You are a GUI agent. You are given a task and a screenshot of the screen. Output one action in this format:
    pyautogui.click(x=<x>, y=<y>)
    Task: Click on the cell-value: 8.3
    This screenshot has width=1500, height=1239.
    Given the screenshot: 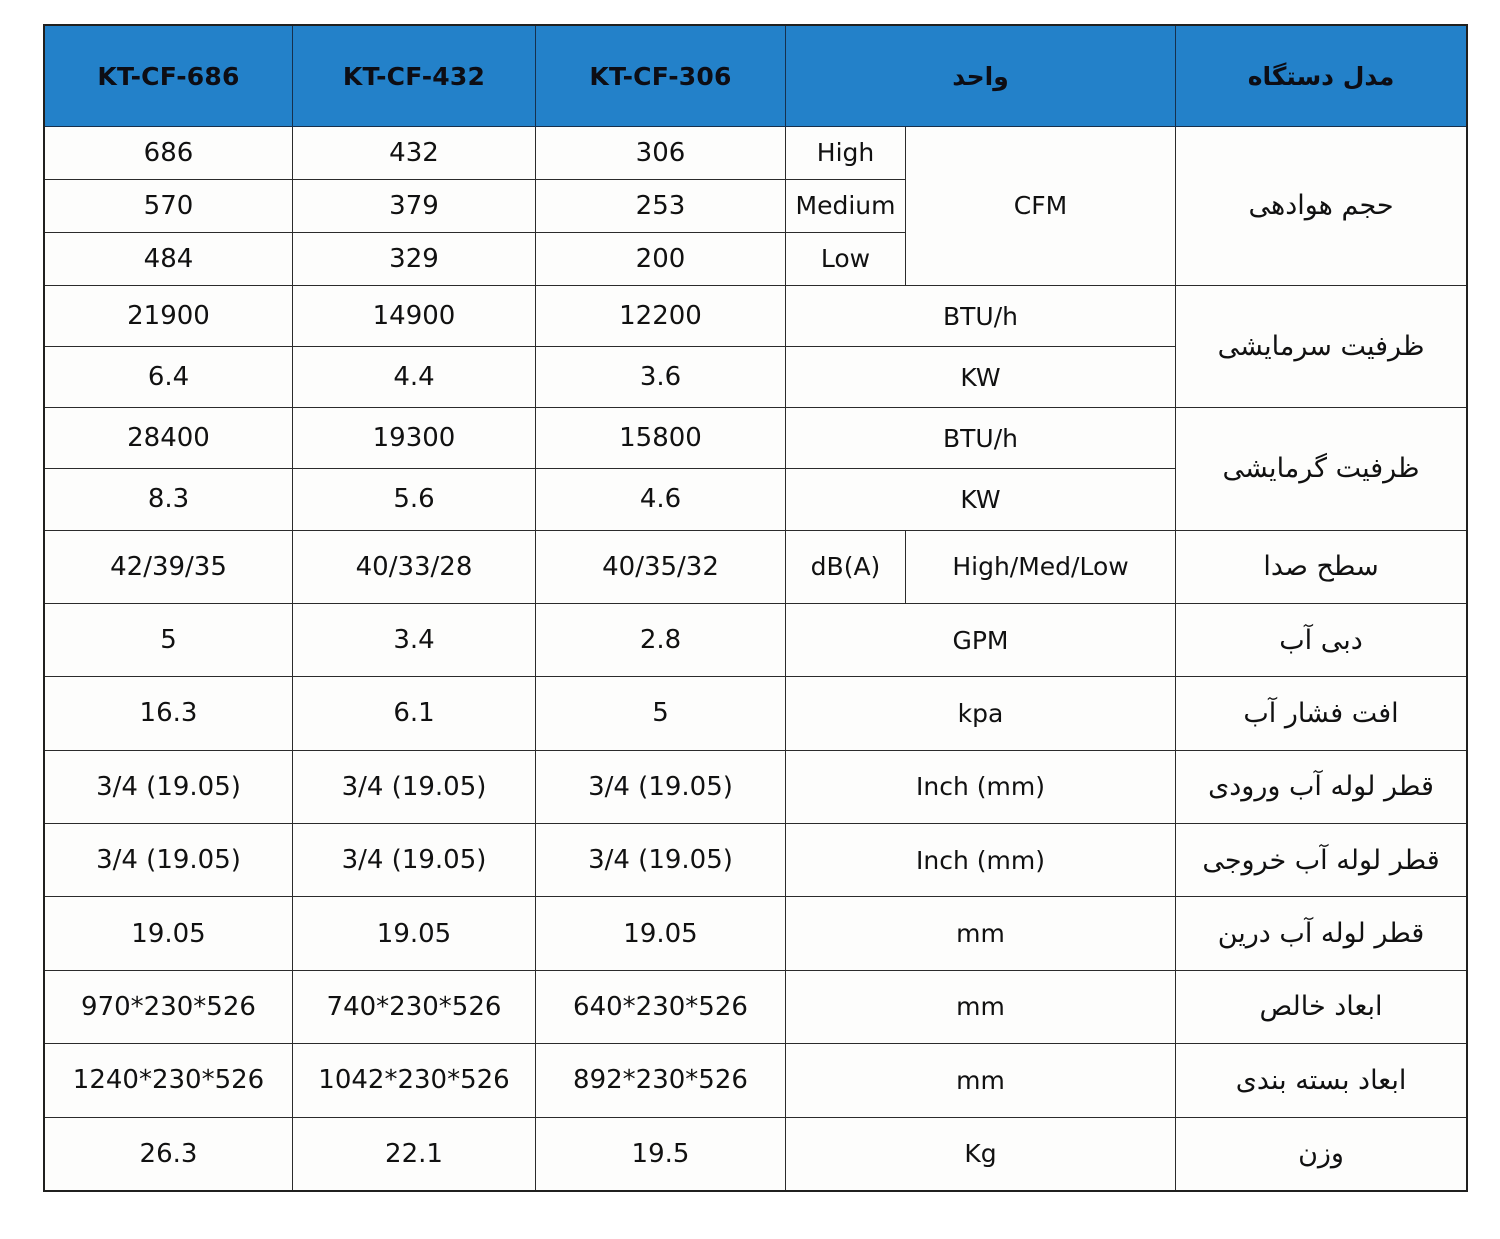 What is the action you would take?
    pyautogui.click(x=168, y=499)
    